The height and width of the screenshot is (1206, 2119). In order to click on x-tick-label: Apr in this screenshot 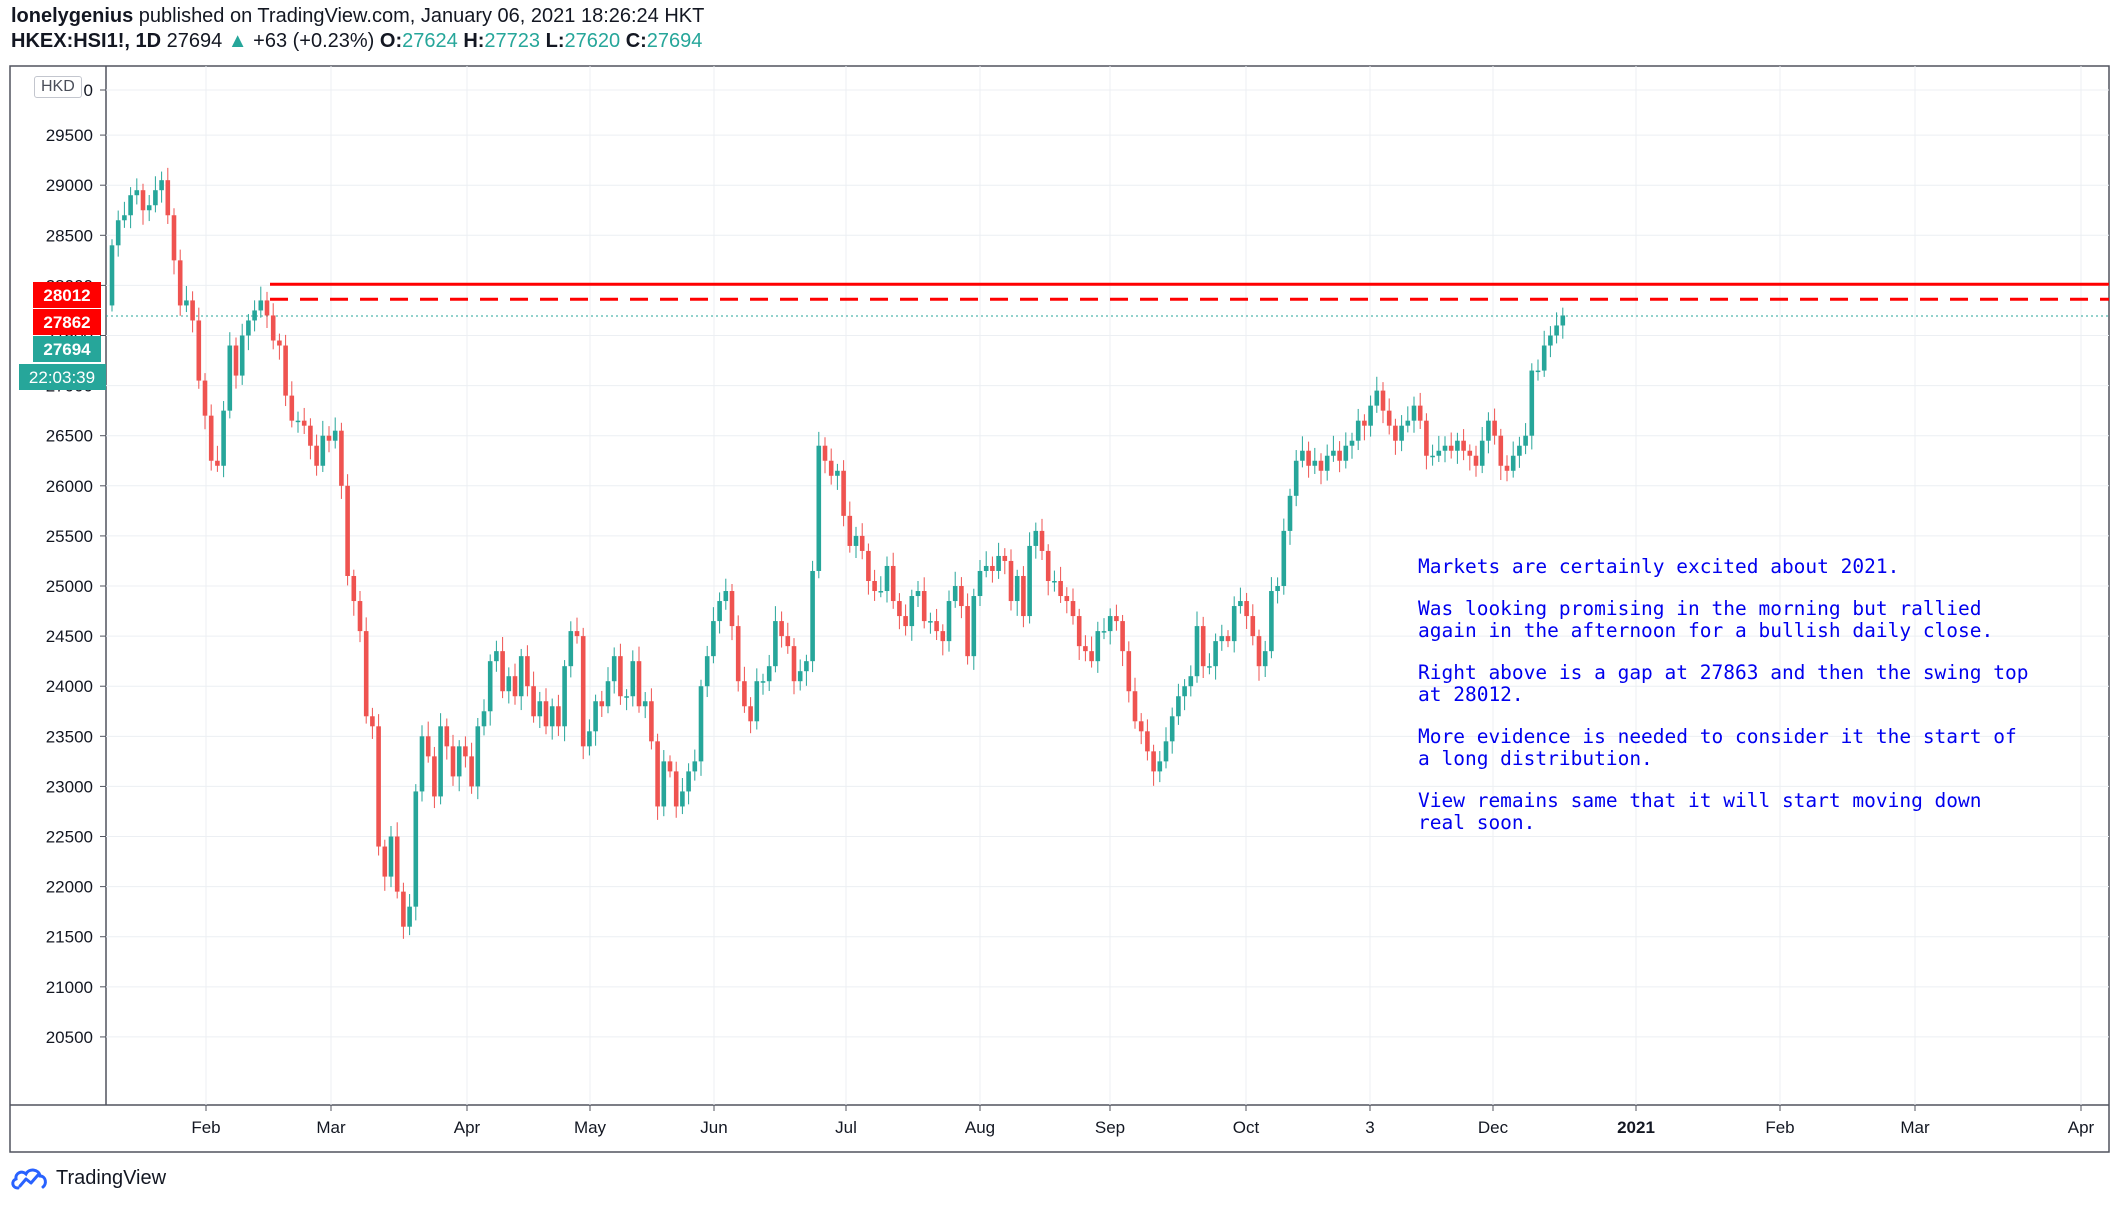, I will do `click(467, 1127)`.